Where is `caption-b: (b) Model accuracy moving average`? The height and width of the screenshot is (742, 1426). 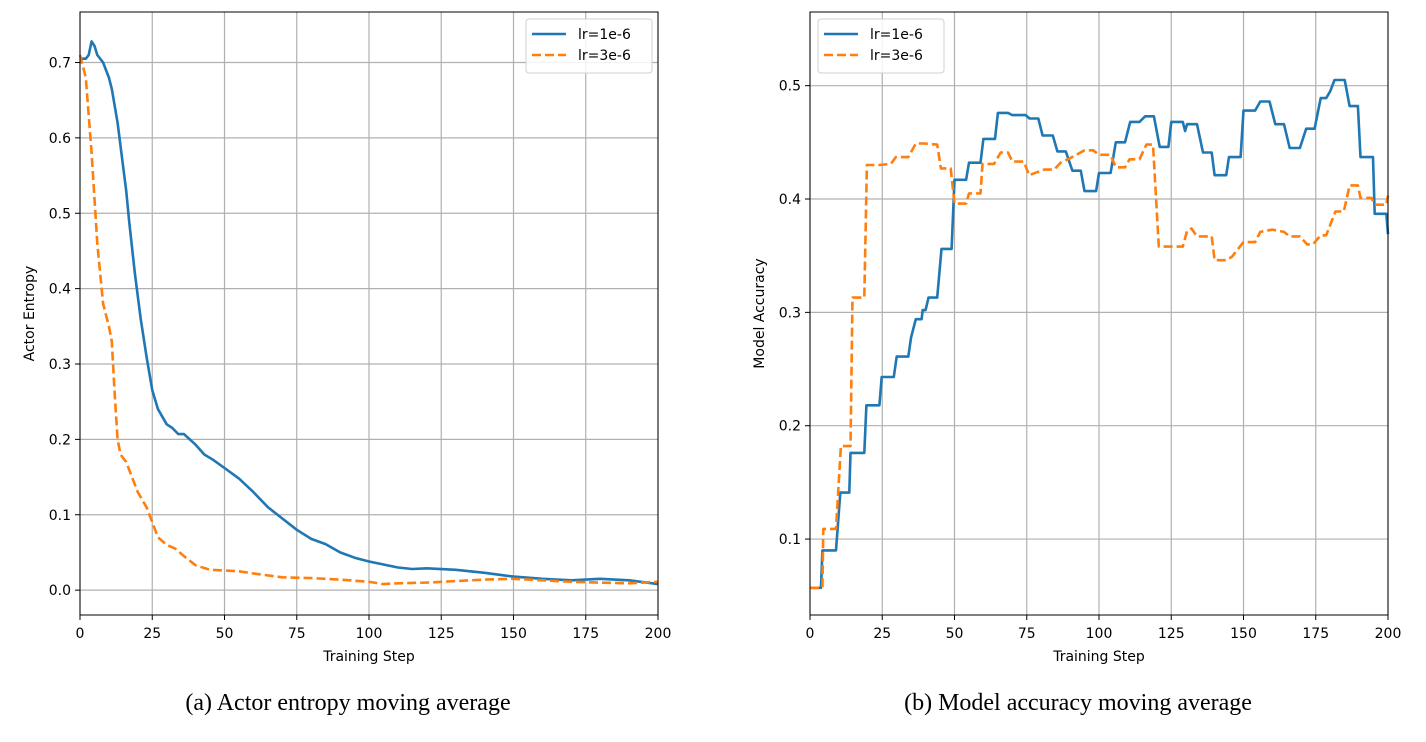 caption-b: (b) Model accuracy moving average is located at coordinates (1078, 703).